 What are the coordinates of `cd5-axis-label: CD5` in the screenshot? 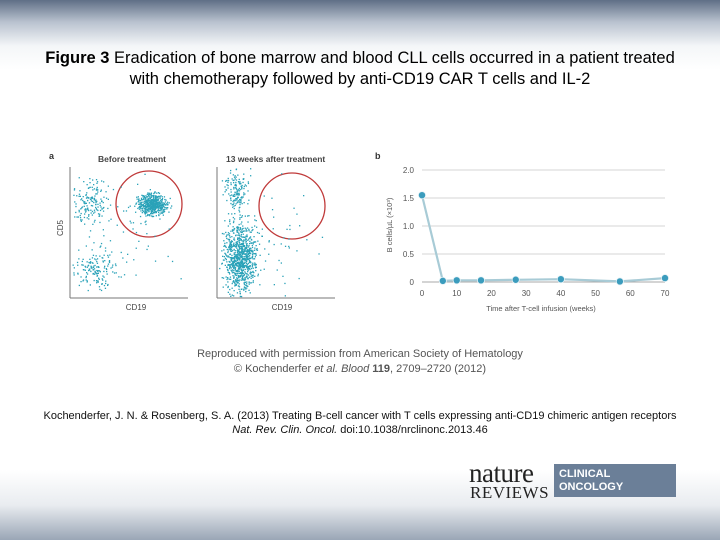 It's located at (60, 227).